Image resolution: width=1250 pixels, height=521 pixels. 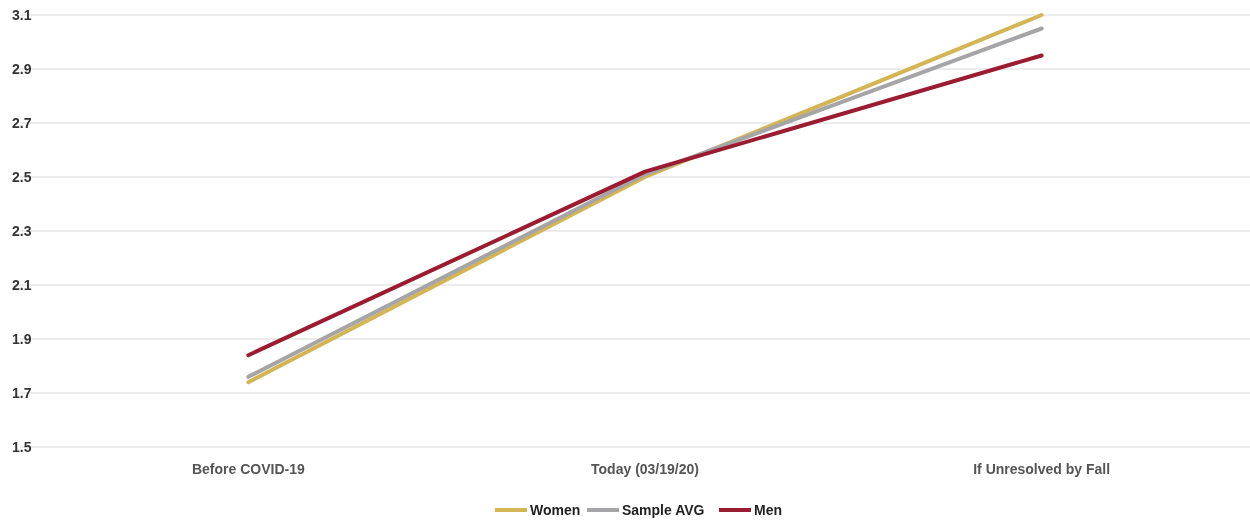 What do you see at coordinates (645, 469) in the screenshot?
I see `x-tick-label: Today (03/19/20)` at bounding box center [645, 469].